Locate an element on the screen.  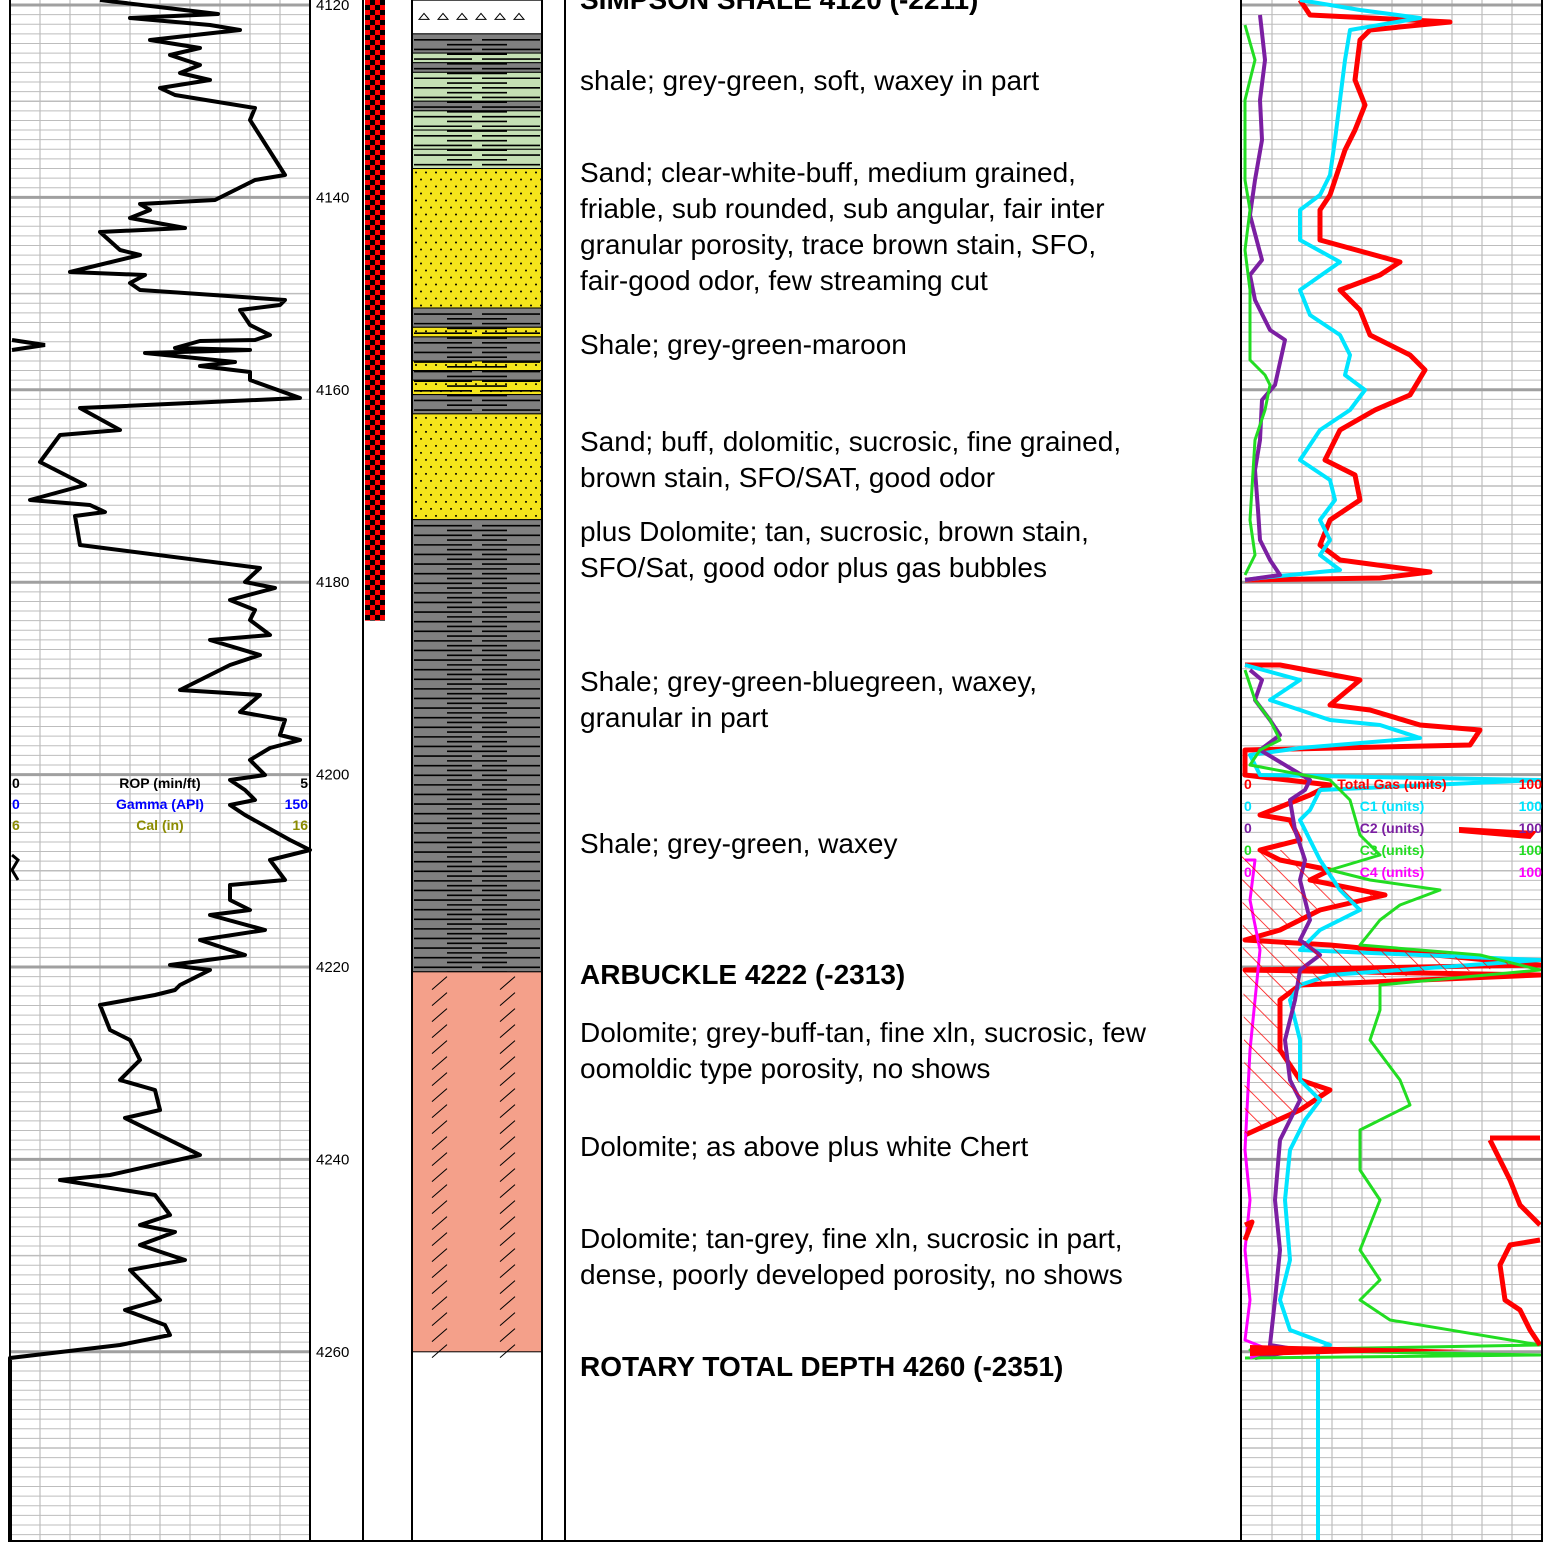
total-gas-hatch is located at coordinates (1391, 992).